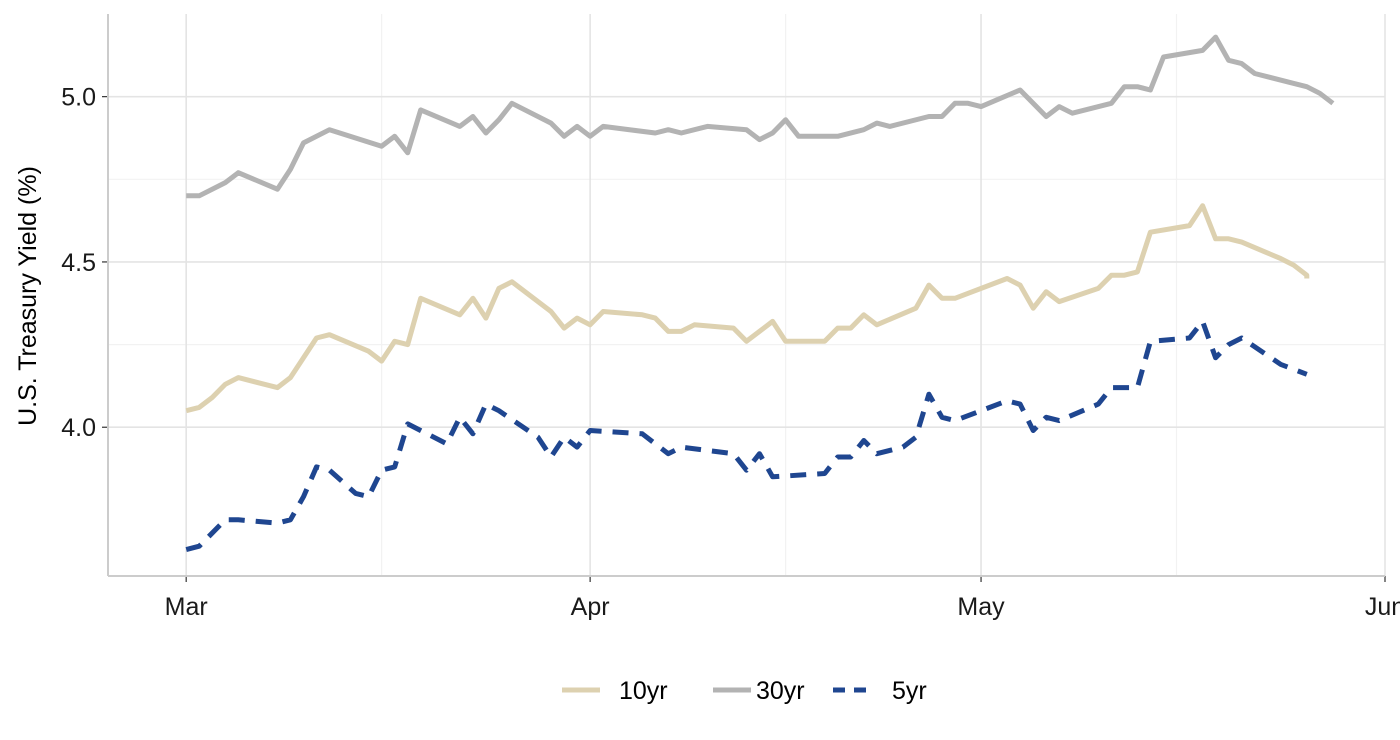 Image resolution: width=1400 pixels, height=740 pixels. Describe the element at coordinates (78, 263) in the screenshot. I see `y-tick-label: 4.5` at that location.